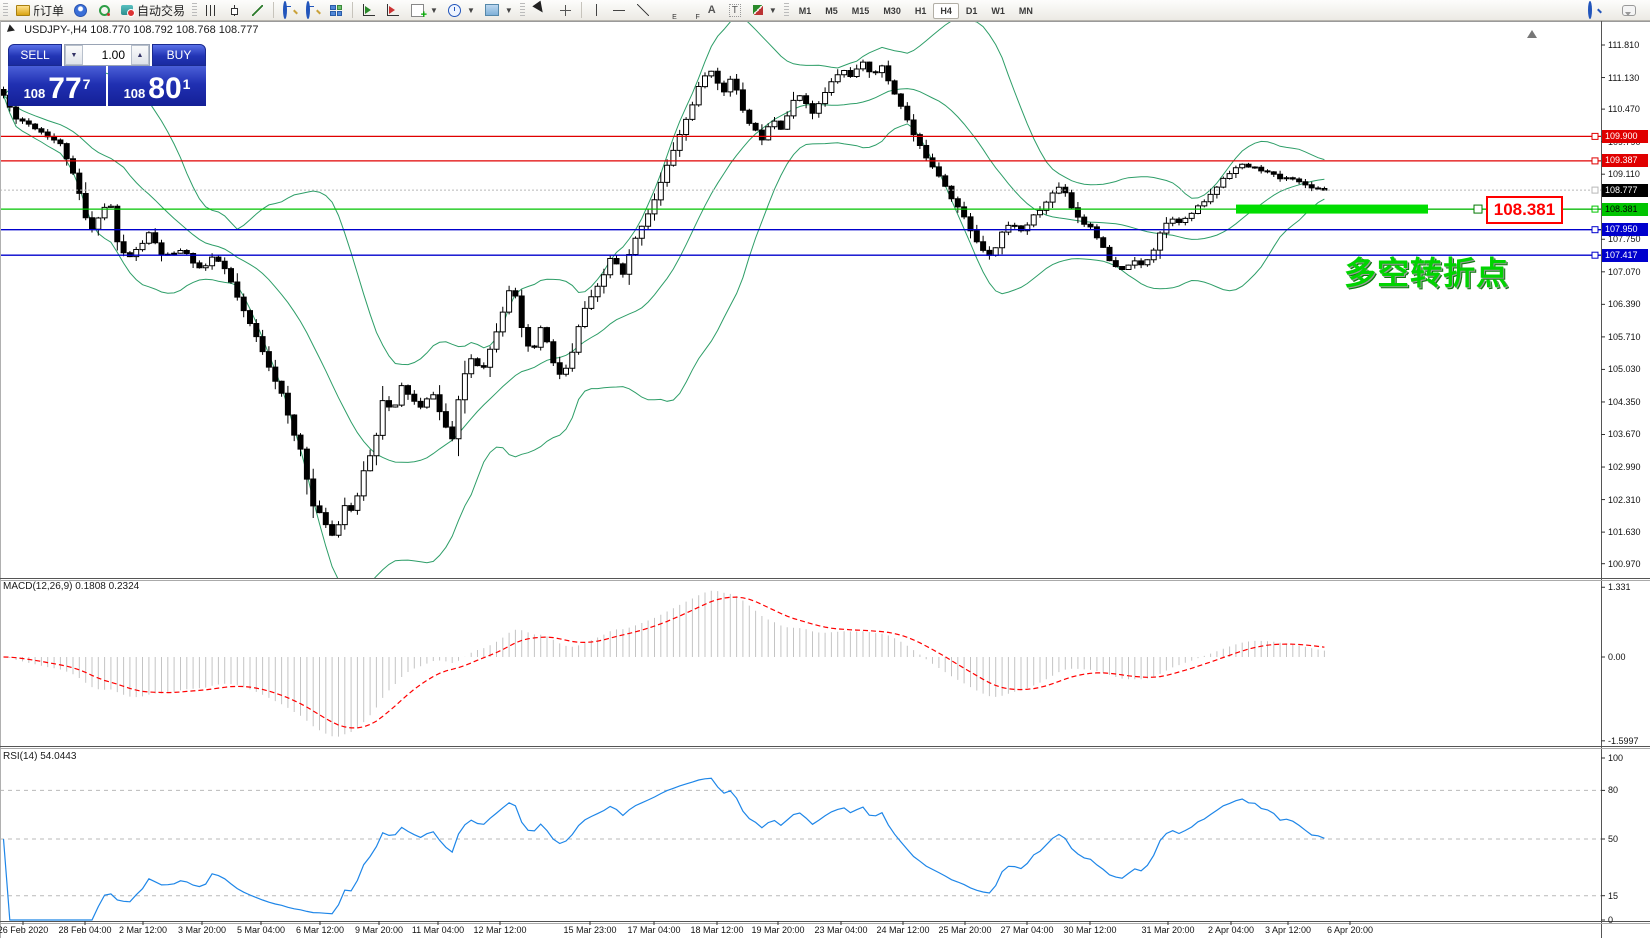 This screenshot has height=938, width=1650. What do you see at coordinates (438, 930) in the screenshot?
I see `time-label: 11 Mar 04:00` at bounding box center [438, 930].